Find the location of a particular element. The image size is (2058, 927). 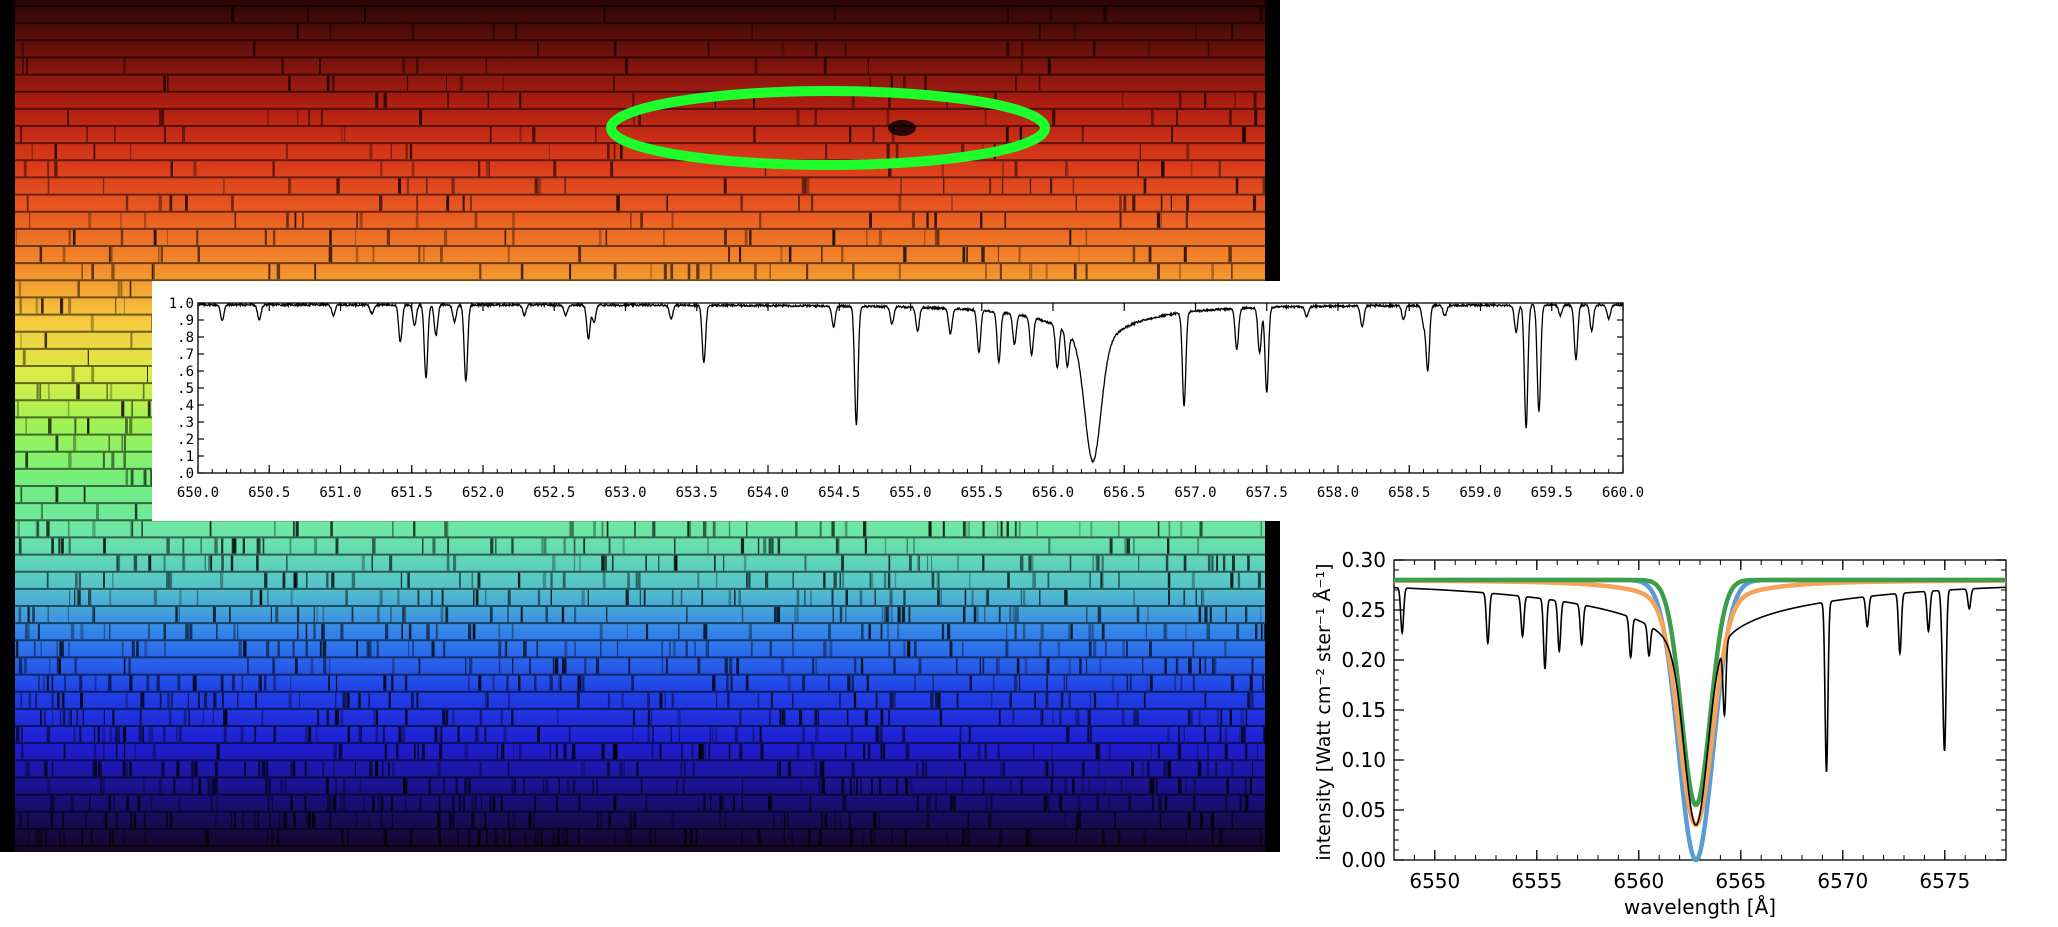

mid-y-tick-label: .8 is located at coordinates (185, 338).